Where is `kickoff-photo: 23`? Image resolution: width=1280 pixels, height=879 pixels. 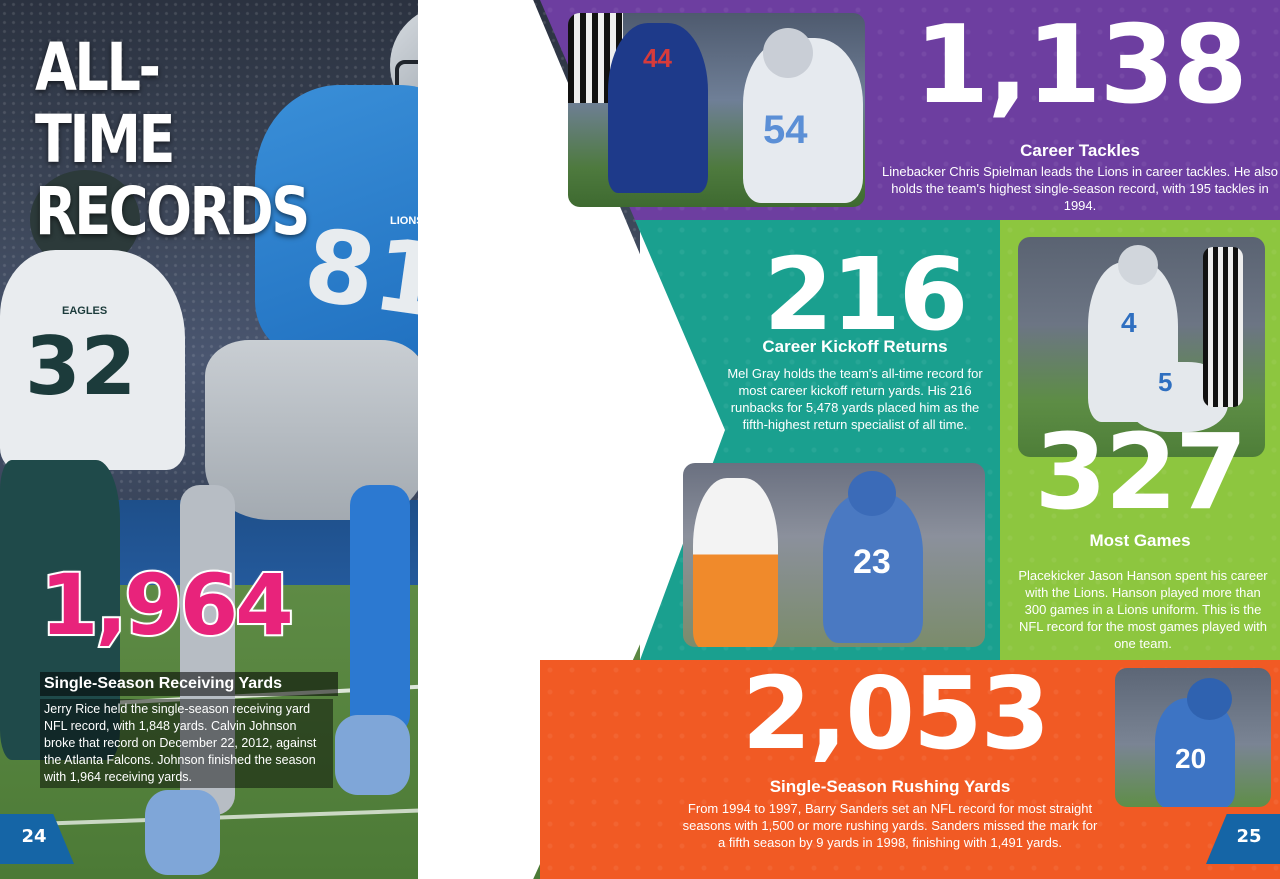 kickoff-photo: 23 is located at coordinates (834, 555).